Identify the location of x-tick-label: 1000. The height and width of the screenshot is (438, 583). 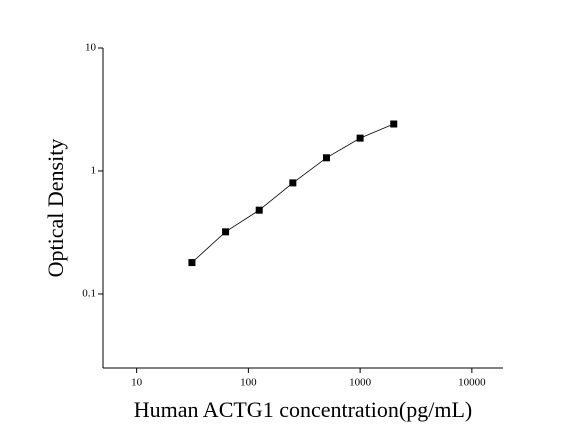
(360, 383).